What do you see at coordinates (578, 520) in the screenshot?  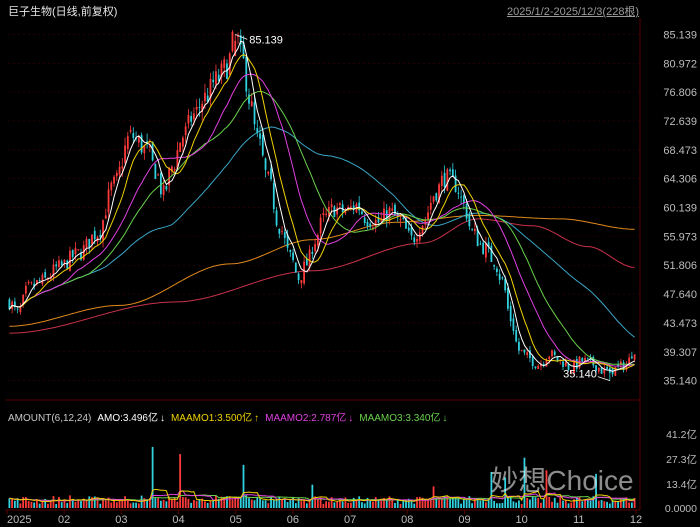 I see `time-tick-label: 11` at bounding box center [578, 520].